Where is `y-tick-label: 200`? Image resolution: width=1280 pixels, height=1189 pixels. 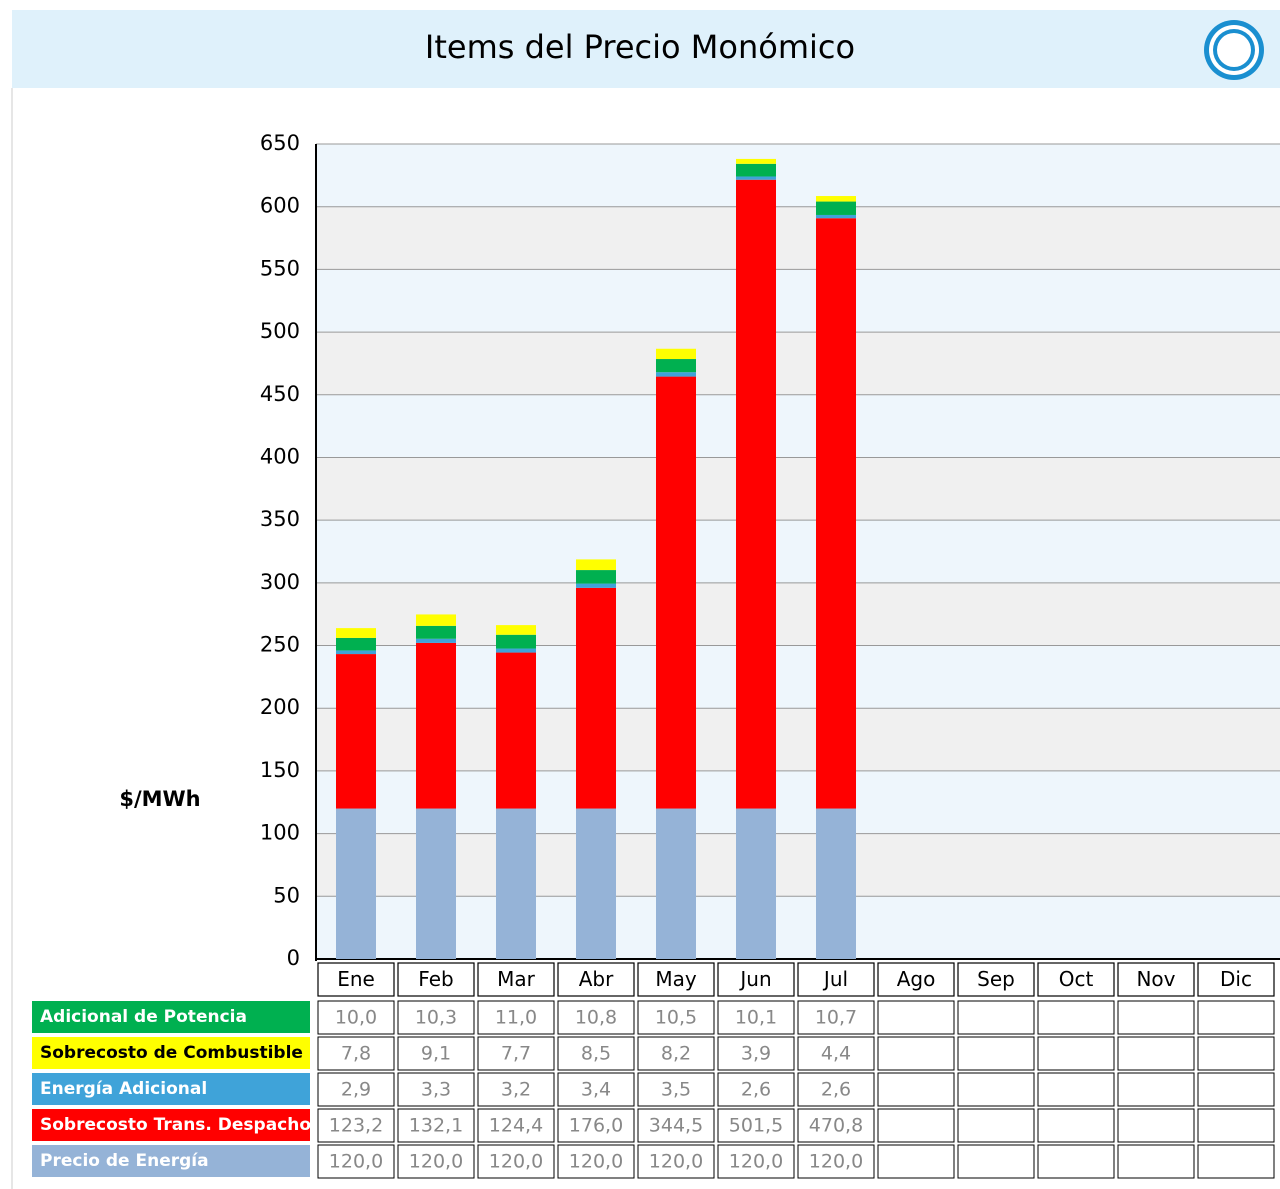
y-tick-label: 200 is located at coordinates (280, 707).